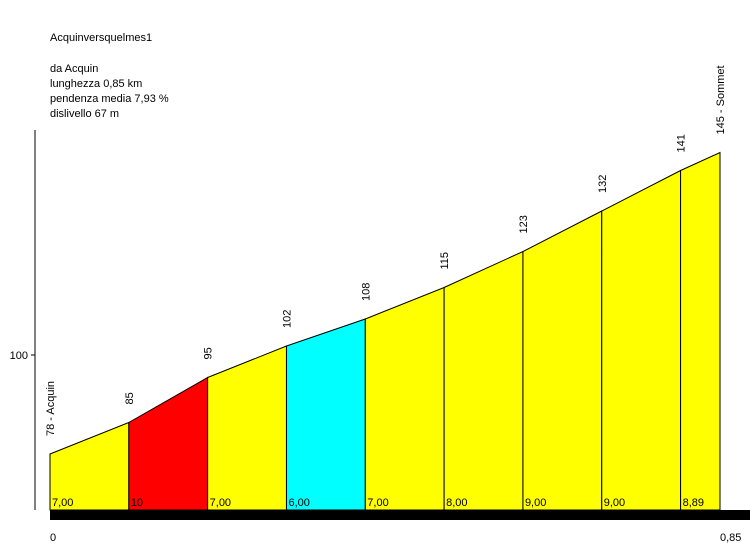  Describe the element at coordinates (400, 515) in the screenshot. I see `distance-base-bar` at that location.